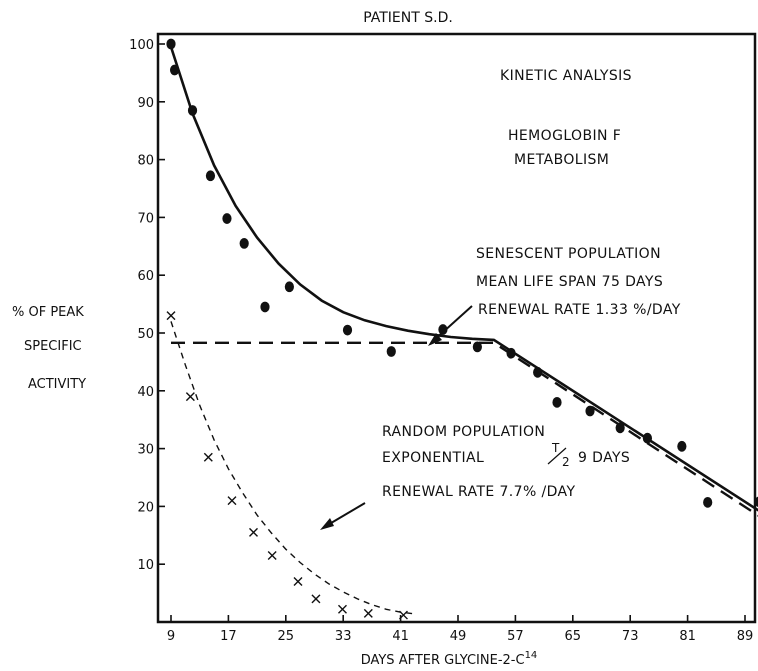 This screenshot has width=758, height=671. What do you see at coordinates (145, 392) in the screenshot?
I see `y-tick-label: 40` at bounding box center [145, 392].